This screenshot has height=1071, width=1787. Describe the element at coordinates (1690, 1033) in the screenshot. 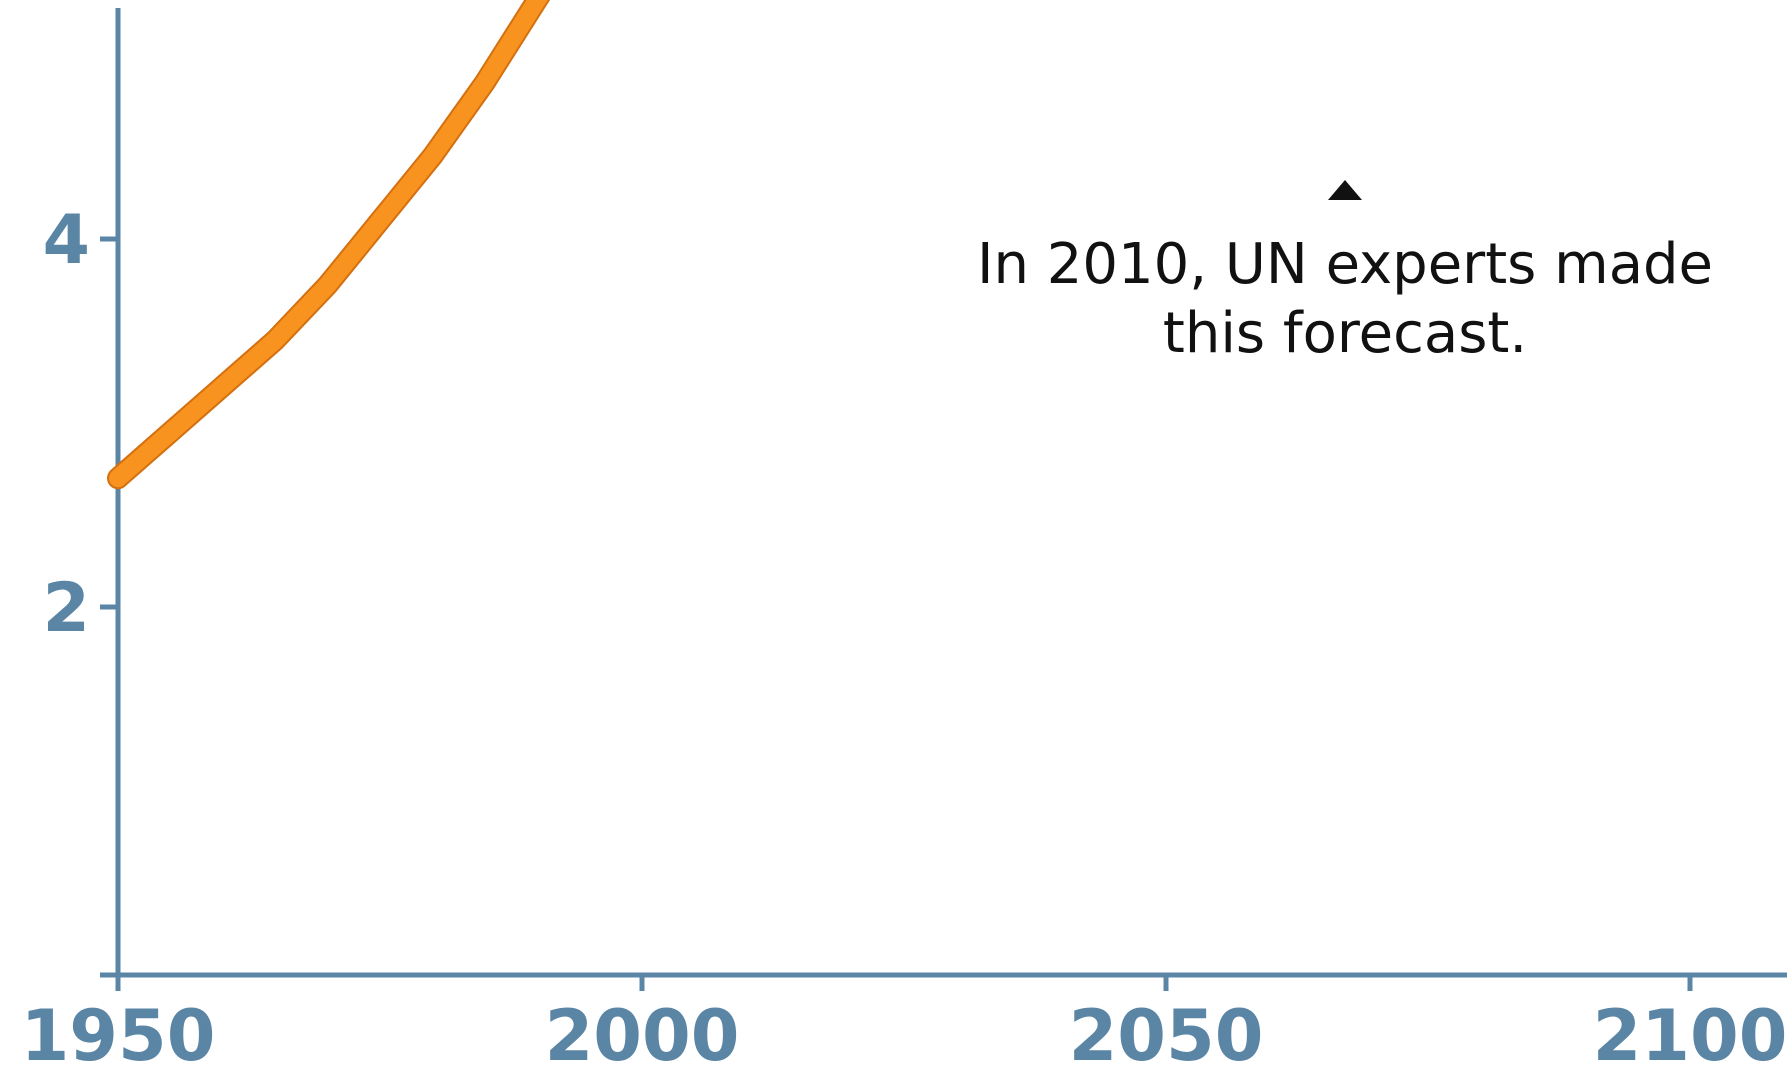

I see `x-tick-label: 2100` at that location.